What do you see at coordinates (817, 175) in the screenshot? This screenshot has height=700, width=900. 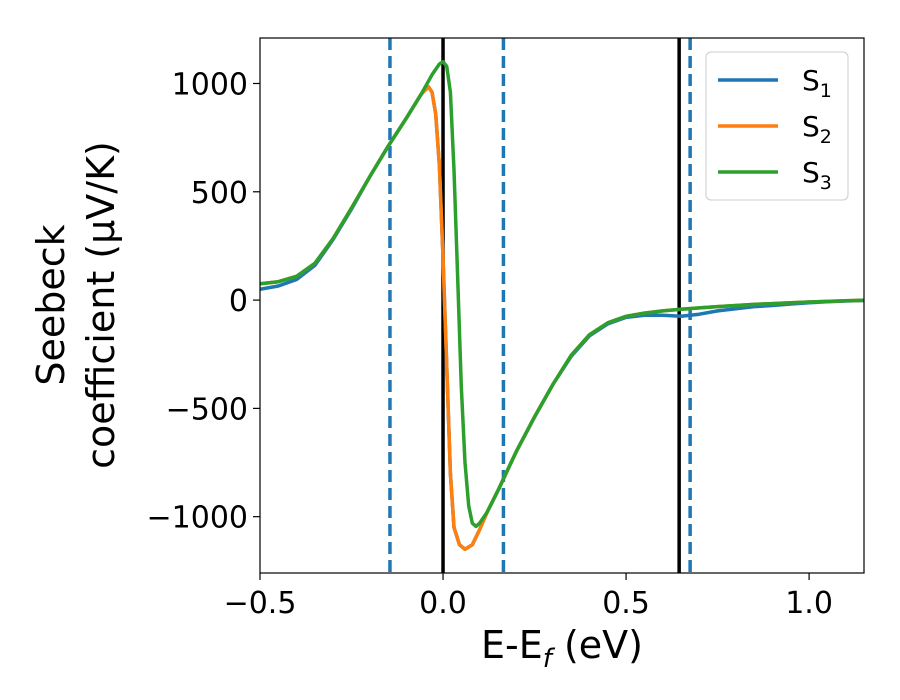 I see `legend-label-s3: S3` at bounding box center [817, 175].